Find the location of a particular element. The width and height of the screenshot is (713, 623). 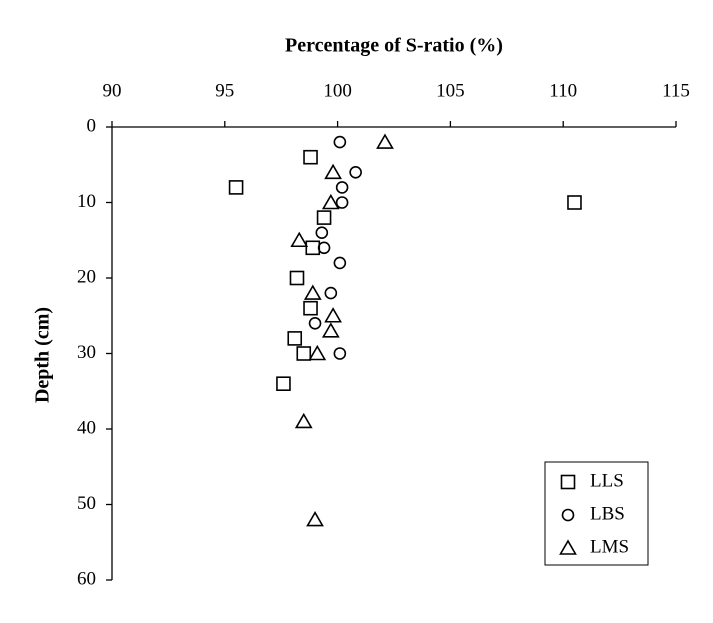

x-tick-label: 105 is located at coordinates (450, 90).